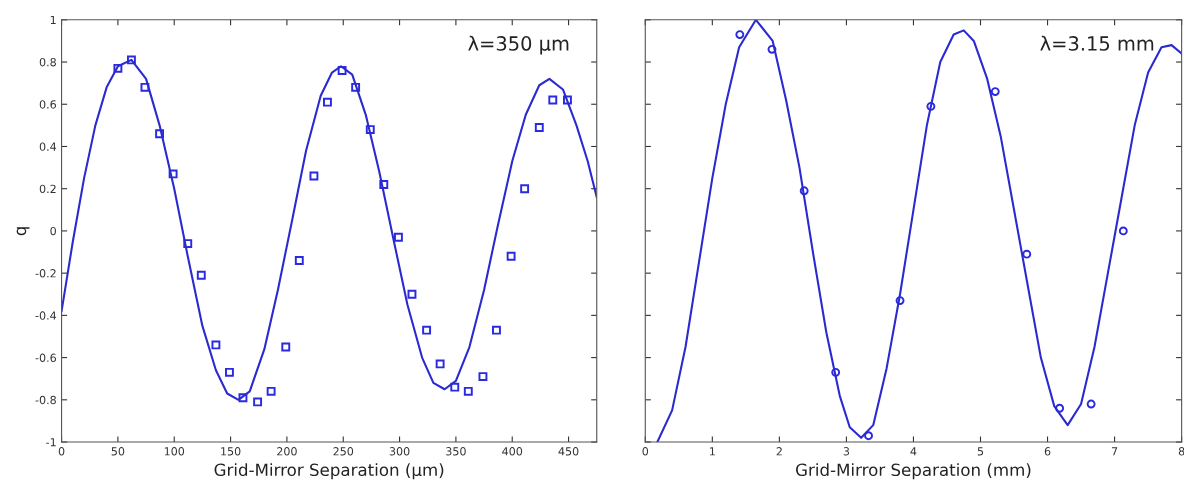 This screenshot has height=495, width=1184. Describe the element at coordinates (329, 471) in the screenshot. I see `x-axis-title: Grid-Mirror Separation (μm)` at that location.